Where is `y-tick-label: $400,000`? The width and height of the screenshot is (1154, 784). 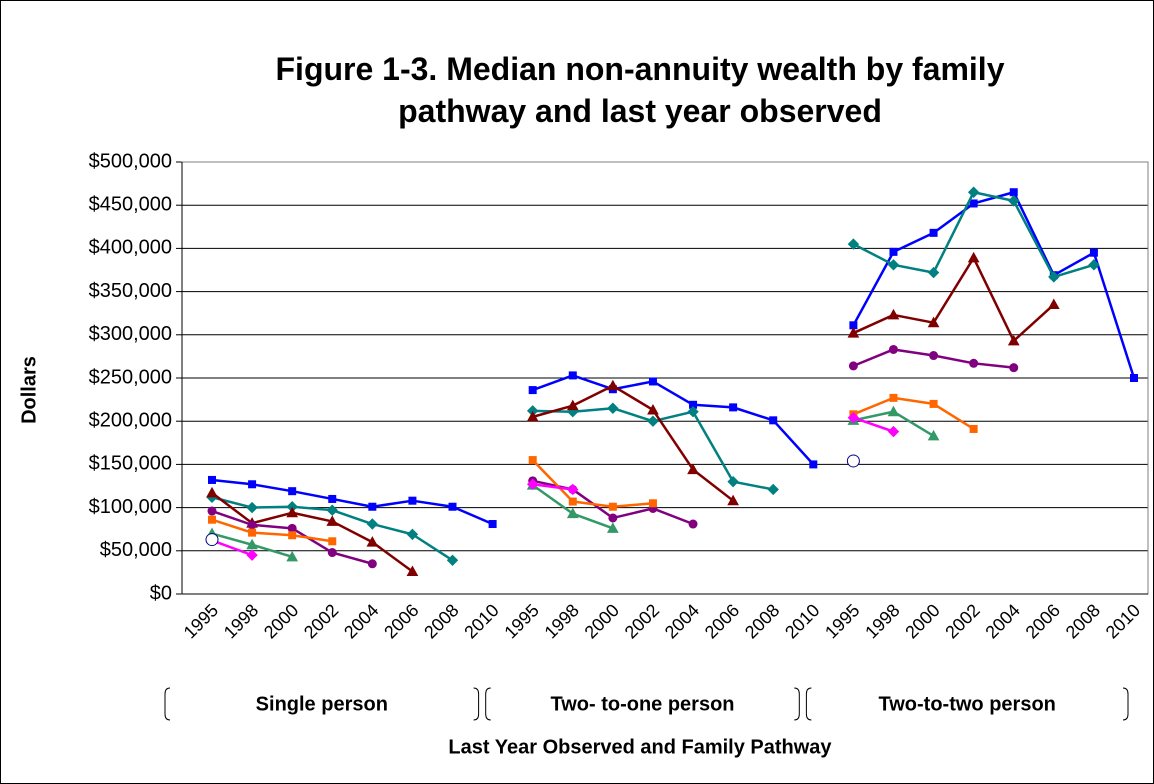 y-tick-label: $400,000 is located at coordinates (130, 248).